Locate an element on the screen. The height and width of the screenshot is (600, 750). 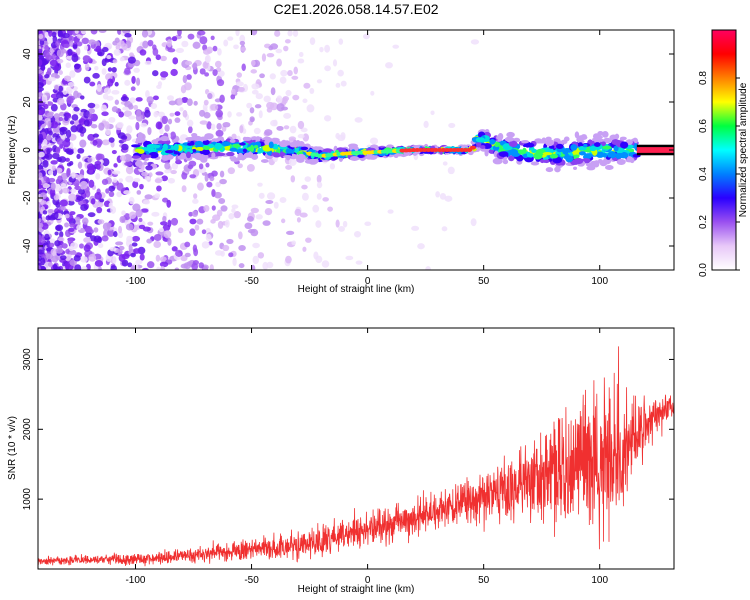
spectrogram-x-tick-label: -100 is located at coordinates (135, 281).